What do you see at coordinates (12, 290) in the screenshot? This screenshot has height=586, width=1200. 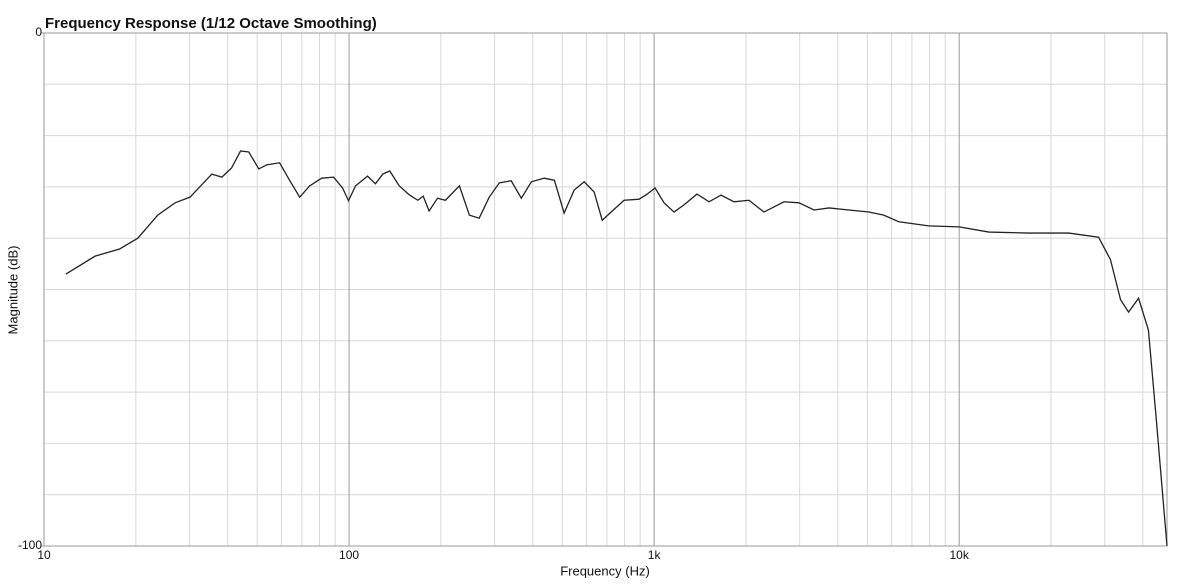 I see `y-axis-label: Magnitude (dB)` at bounding box center [12, 290].